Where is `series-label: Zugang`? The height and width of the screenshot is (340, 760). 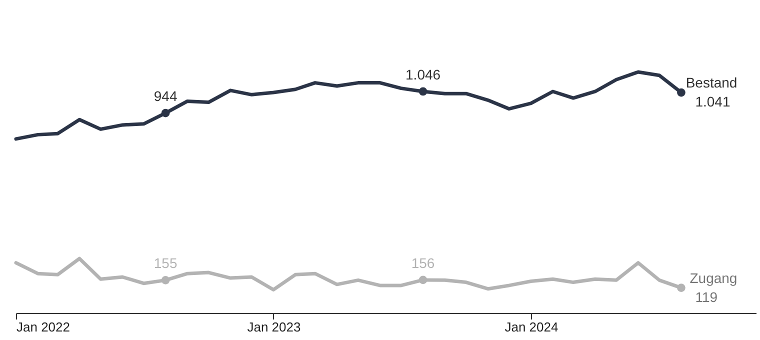
series-label: Zugang is located at coordinates (714, 278).